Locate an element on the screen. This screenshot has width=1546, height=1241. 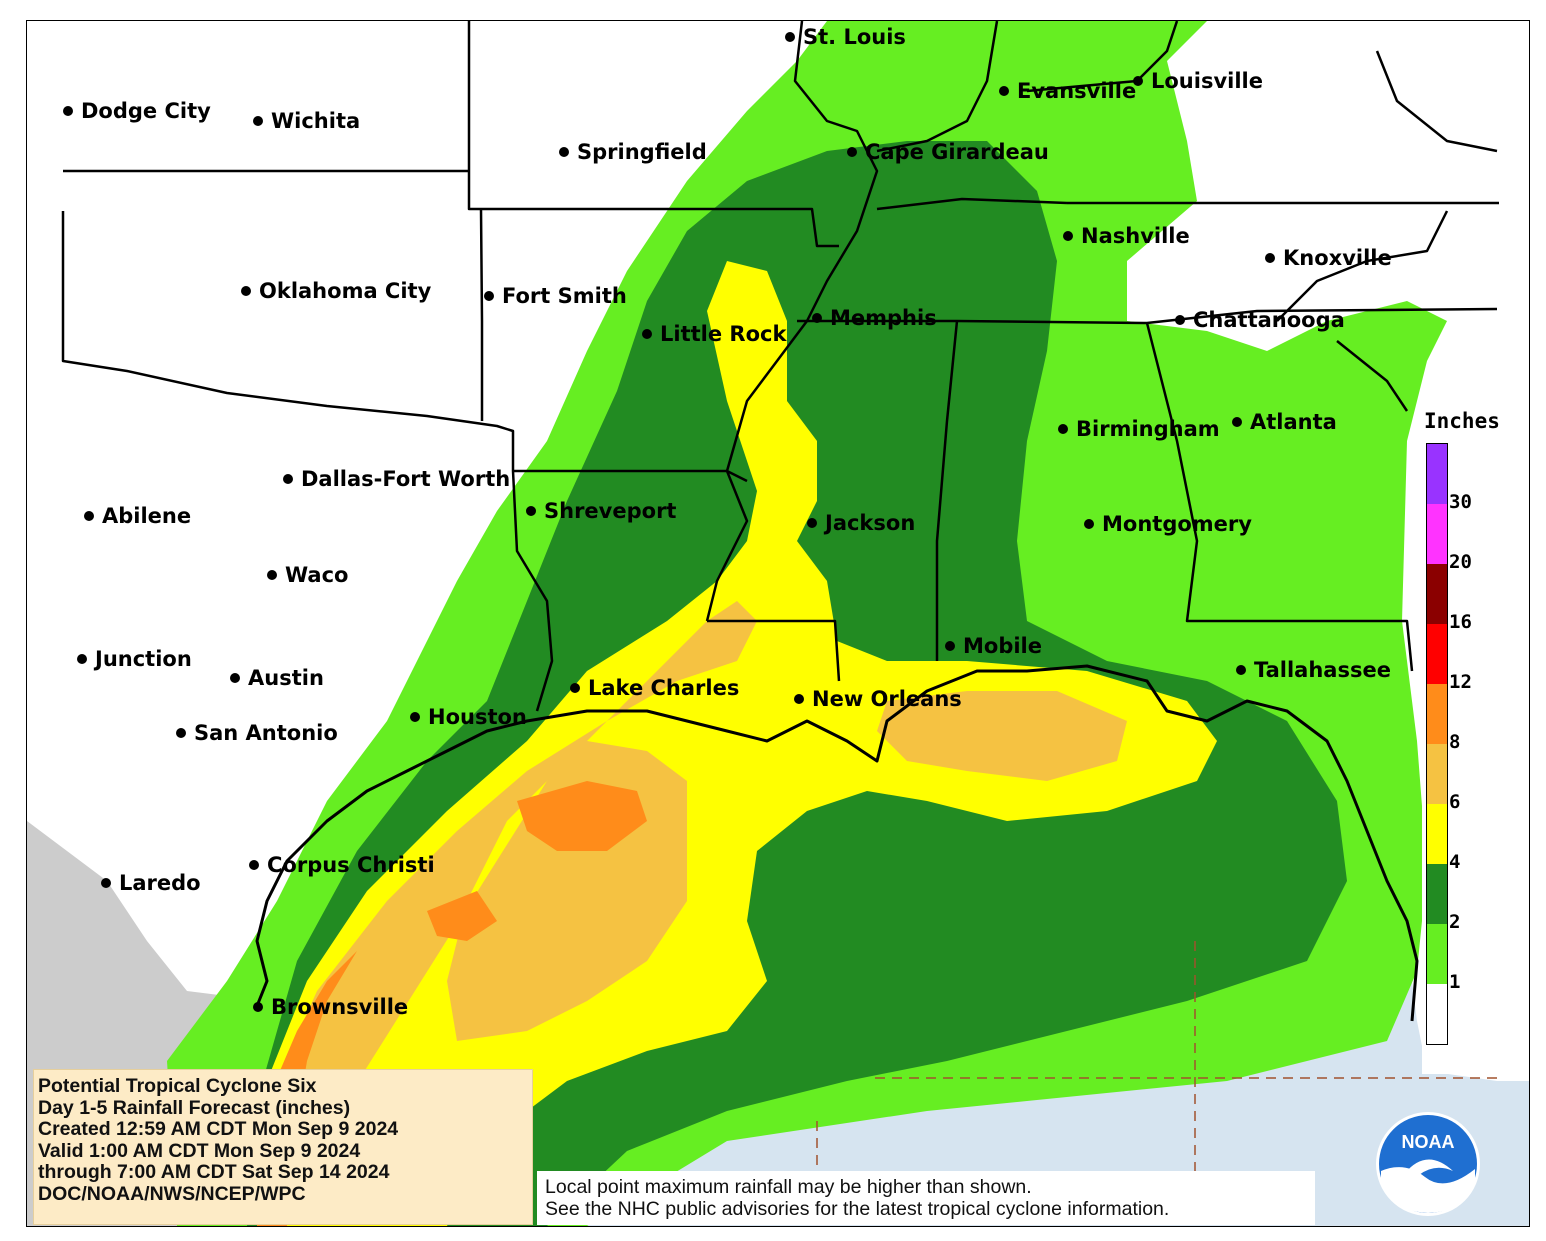
city-tallahassee: Tallahassee is located at coordinates (1313, 670).